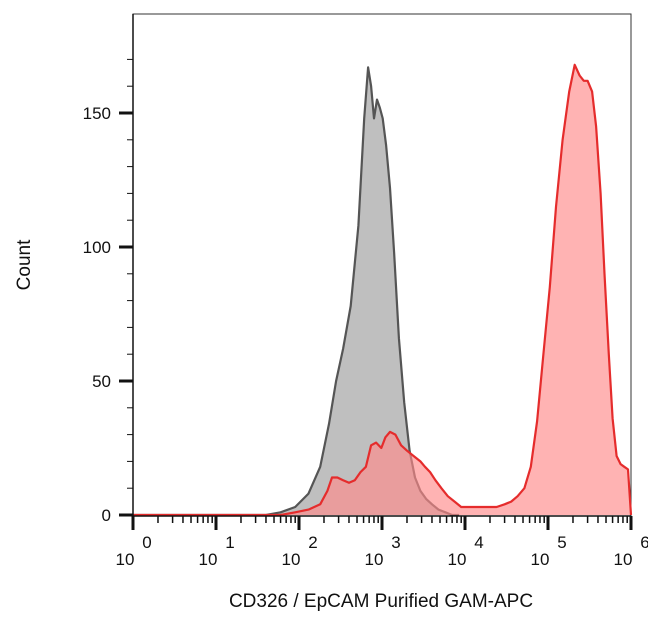 Image resolution: width=648 pixels, height=621 pixels. Describe the element at coordinates (97, 247) in the screenshot. I see `y-tick-label: 100` at that location.